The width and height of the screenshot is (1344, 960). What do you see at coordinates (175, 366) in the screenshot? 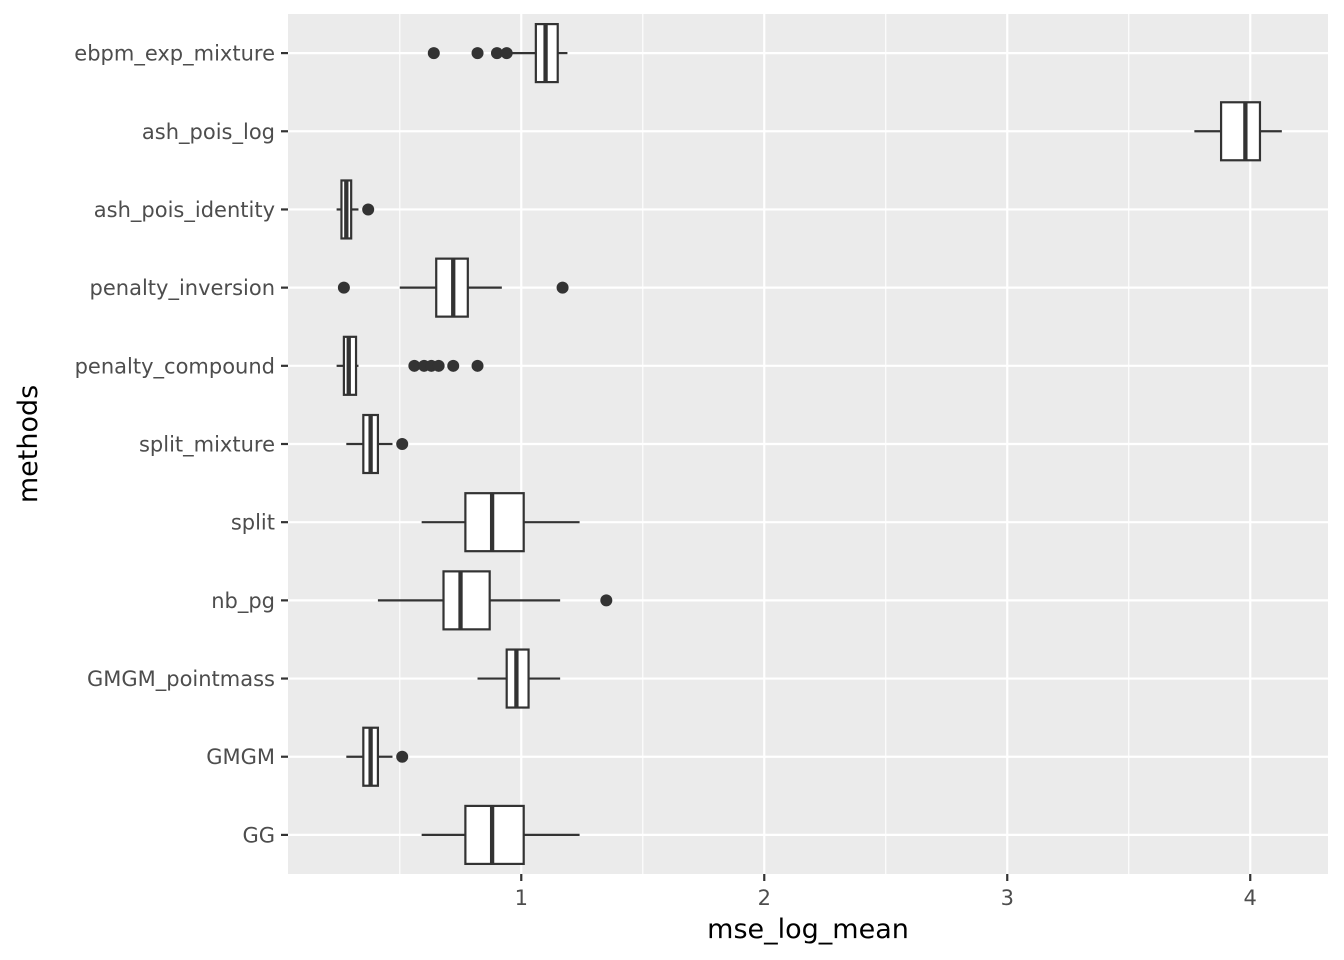
I see `y-tick-label: penalty_compound` at bounding box center [175, 366].